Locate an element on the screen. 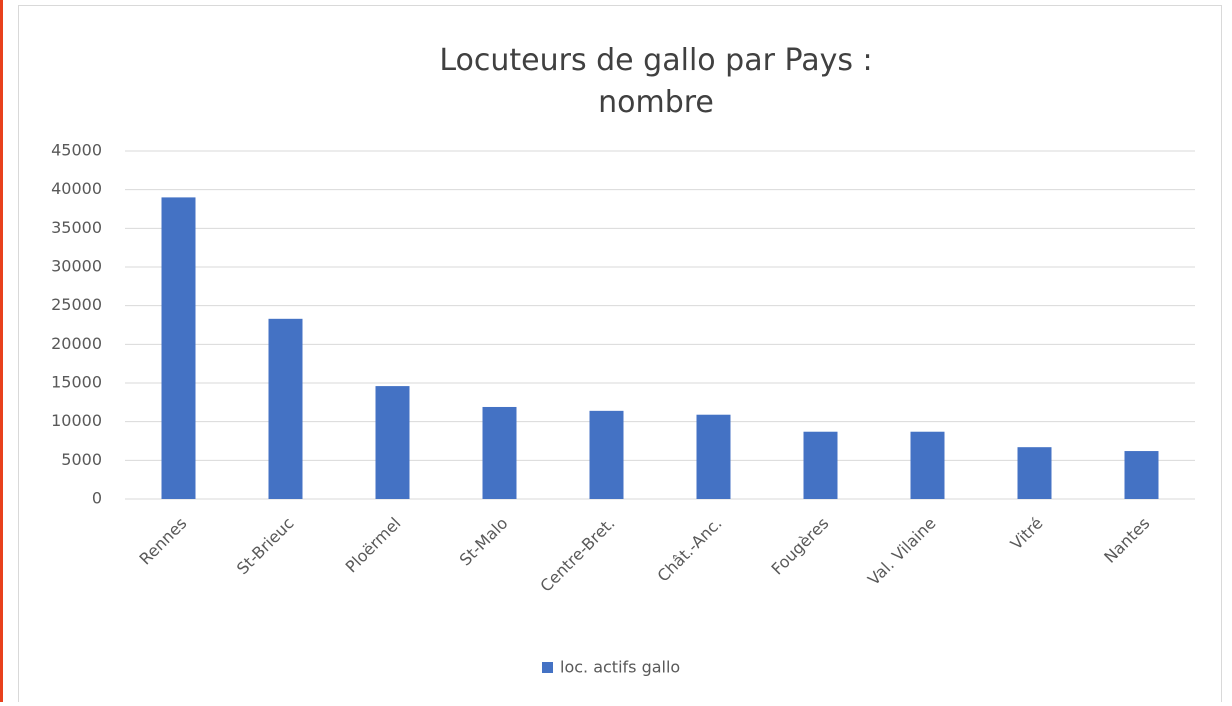 This screenshot has height=706, width=1232. legend-label: loc. actifs gallo is located at coordinates (620, 667).